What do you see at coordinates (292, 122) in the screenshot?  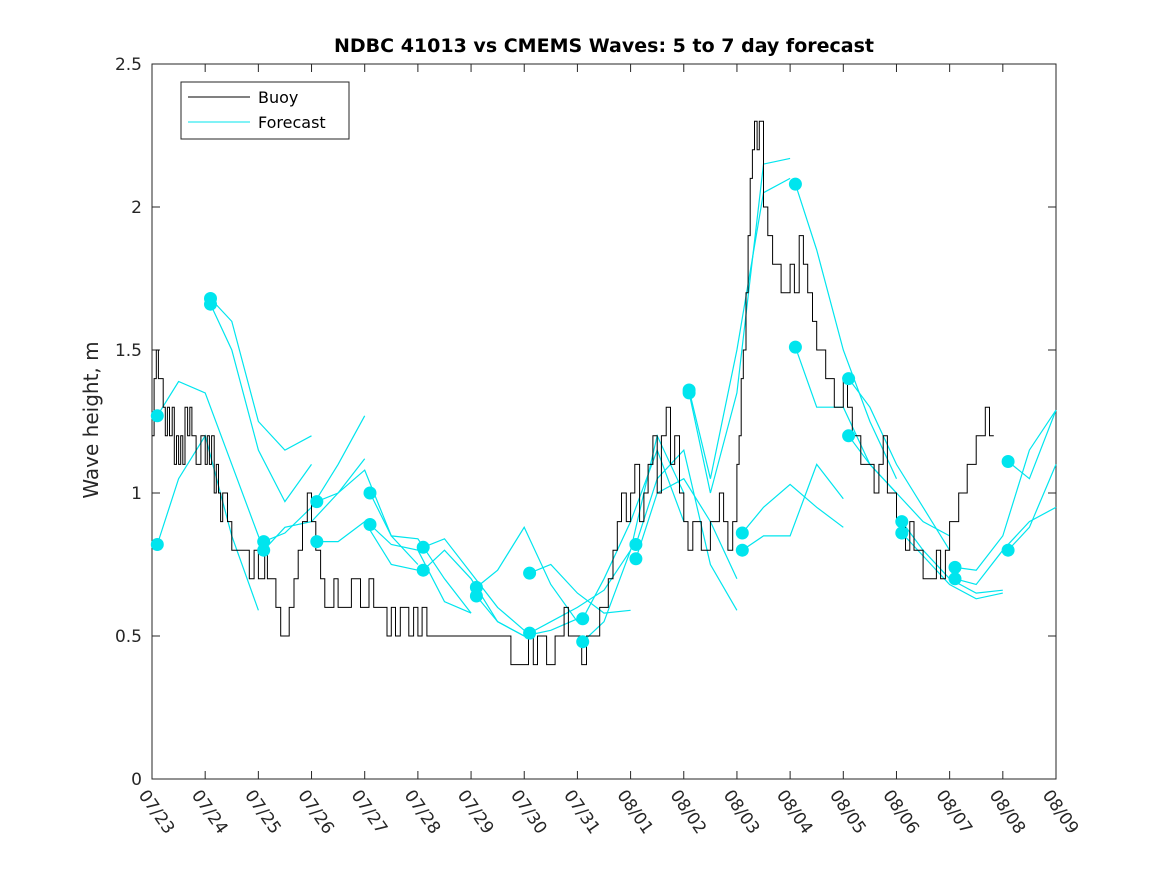 I see `legend-label-forecast: Forecast` at bounding box center [292, 122].